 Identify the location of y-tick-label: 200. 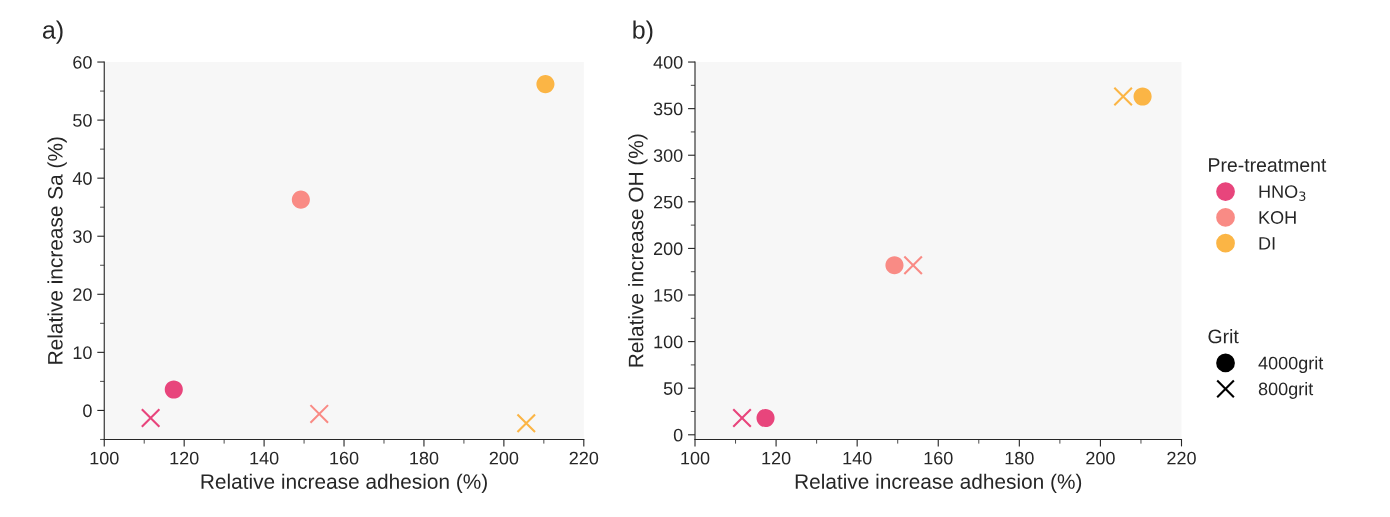
(668, 249).